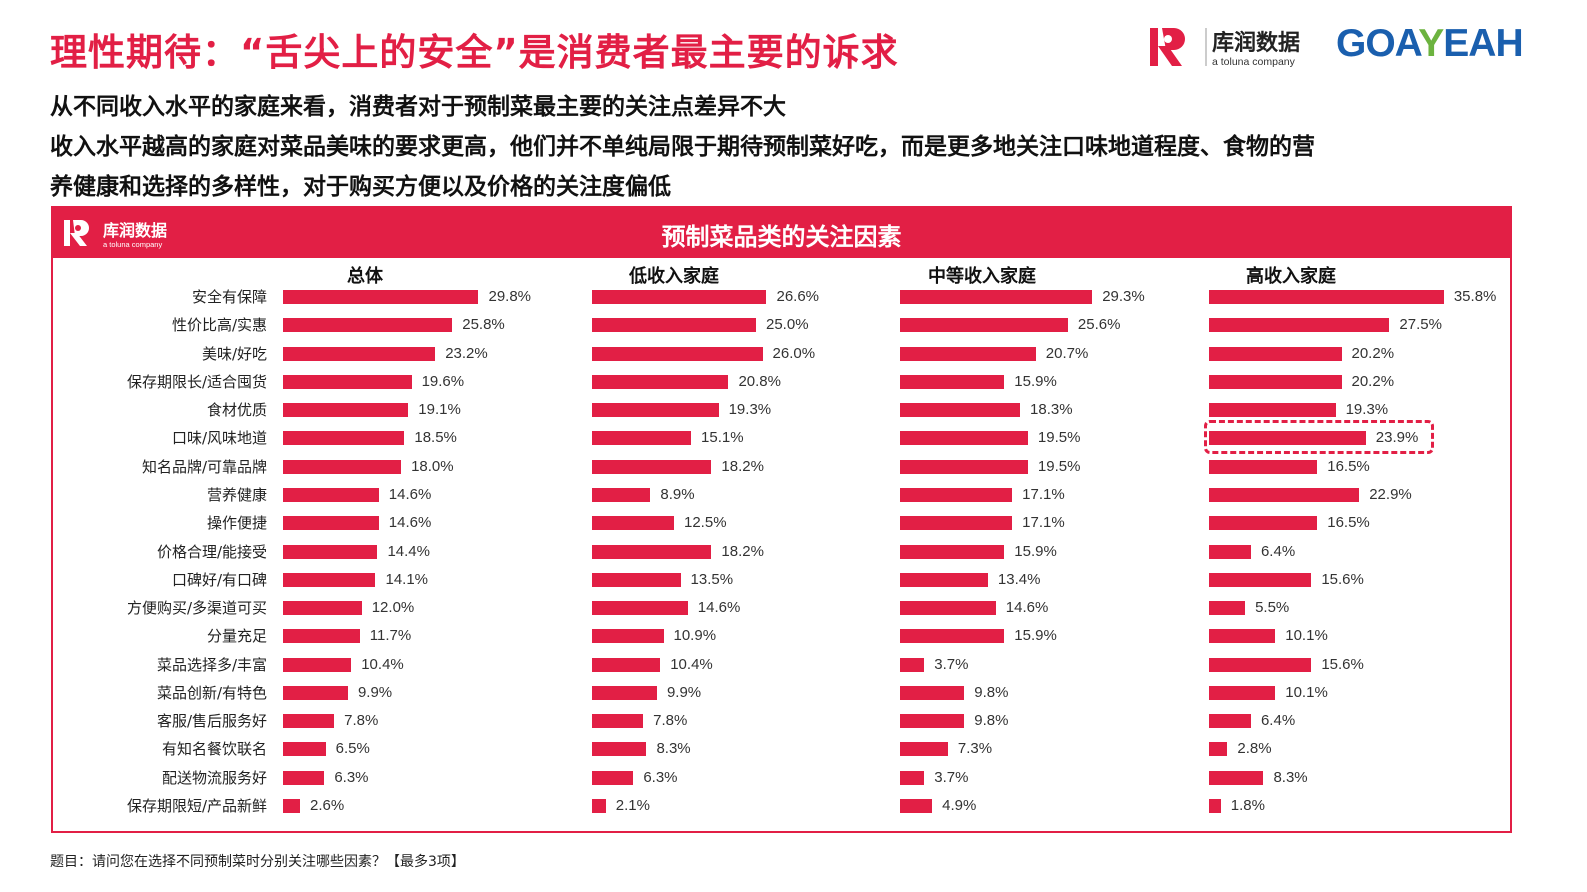 This screenshot has height=892, width=1587. What do you see at coordinates (1342, 664) in the screenshot?
I see `data-label: 15.6%` at bounding box center [1342, 664].